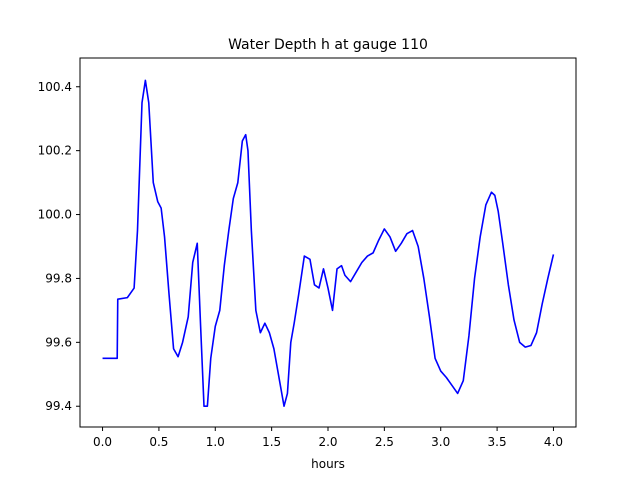 The image size is (640, 480). Describe the element at coordinates (497, 442) in the screenshot. I see `x-tick-label: 3.5` at that location.